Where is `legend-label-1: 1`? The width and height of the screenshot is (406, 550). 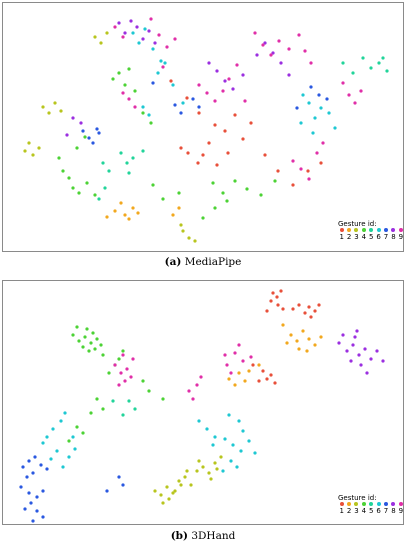 legend-label-1: 1 is located at coordinates (341, 237).